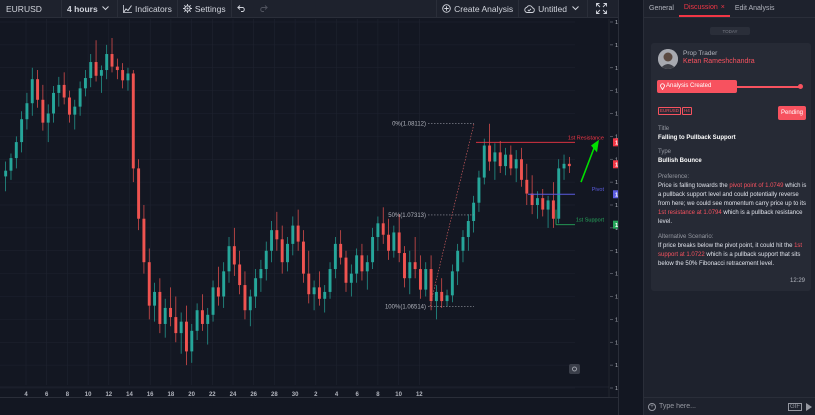 Image resolution: width=815 pixels, height=415 pixels. What do you see at coordinates (452, 215) in the screenshot?
I see `fib-trend-line` at bounding box center [452, 215].